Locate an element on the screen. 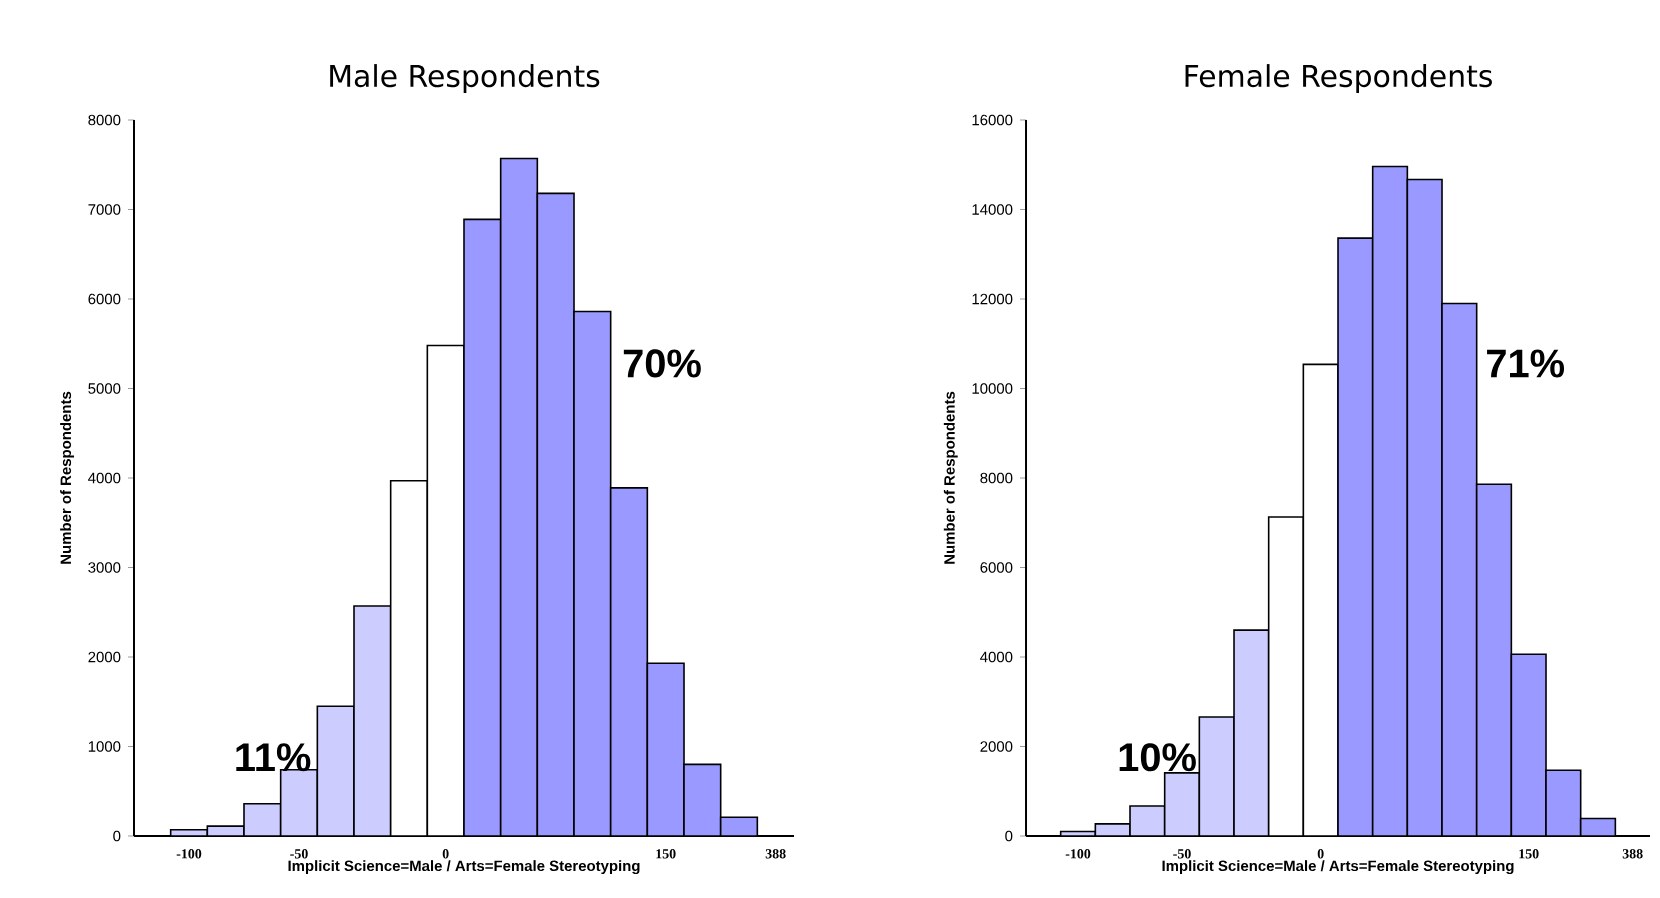  annotation: 70% is located at coordinates (662, 363).